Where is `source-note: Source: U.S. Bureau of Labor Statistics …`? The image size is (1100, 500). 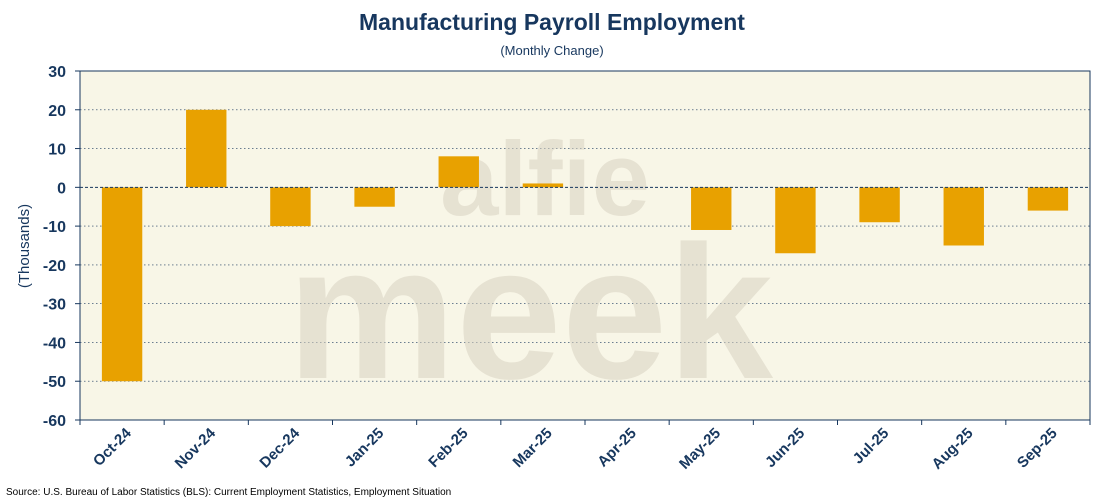
source-note: Source: U.S. Bureau of Labor Statistics … is located at coordinates (228, 492).